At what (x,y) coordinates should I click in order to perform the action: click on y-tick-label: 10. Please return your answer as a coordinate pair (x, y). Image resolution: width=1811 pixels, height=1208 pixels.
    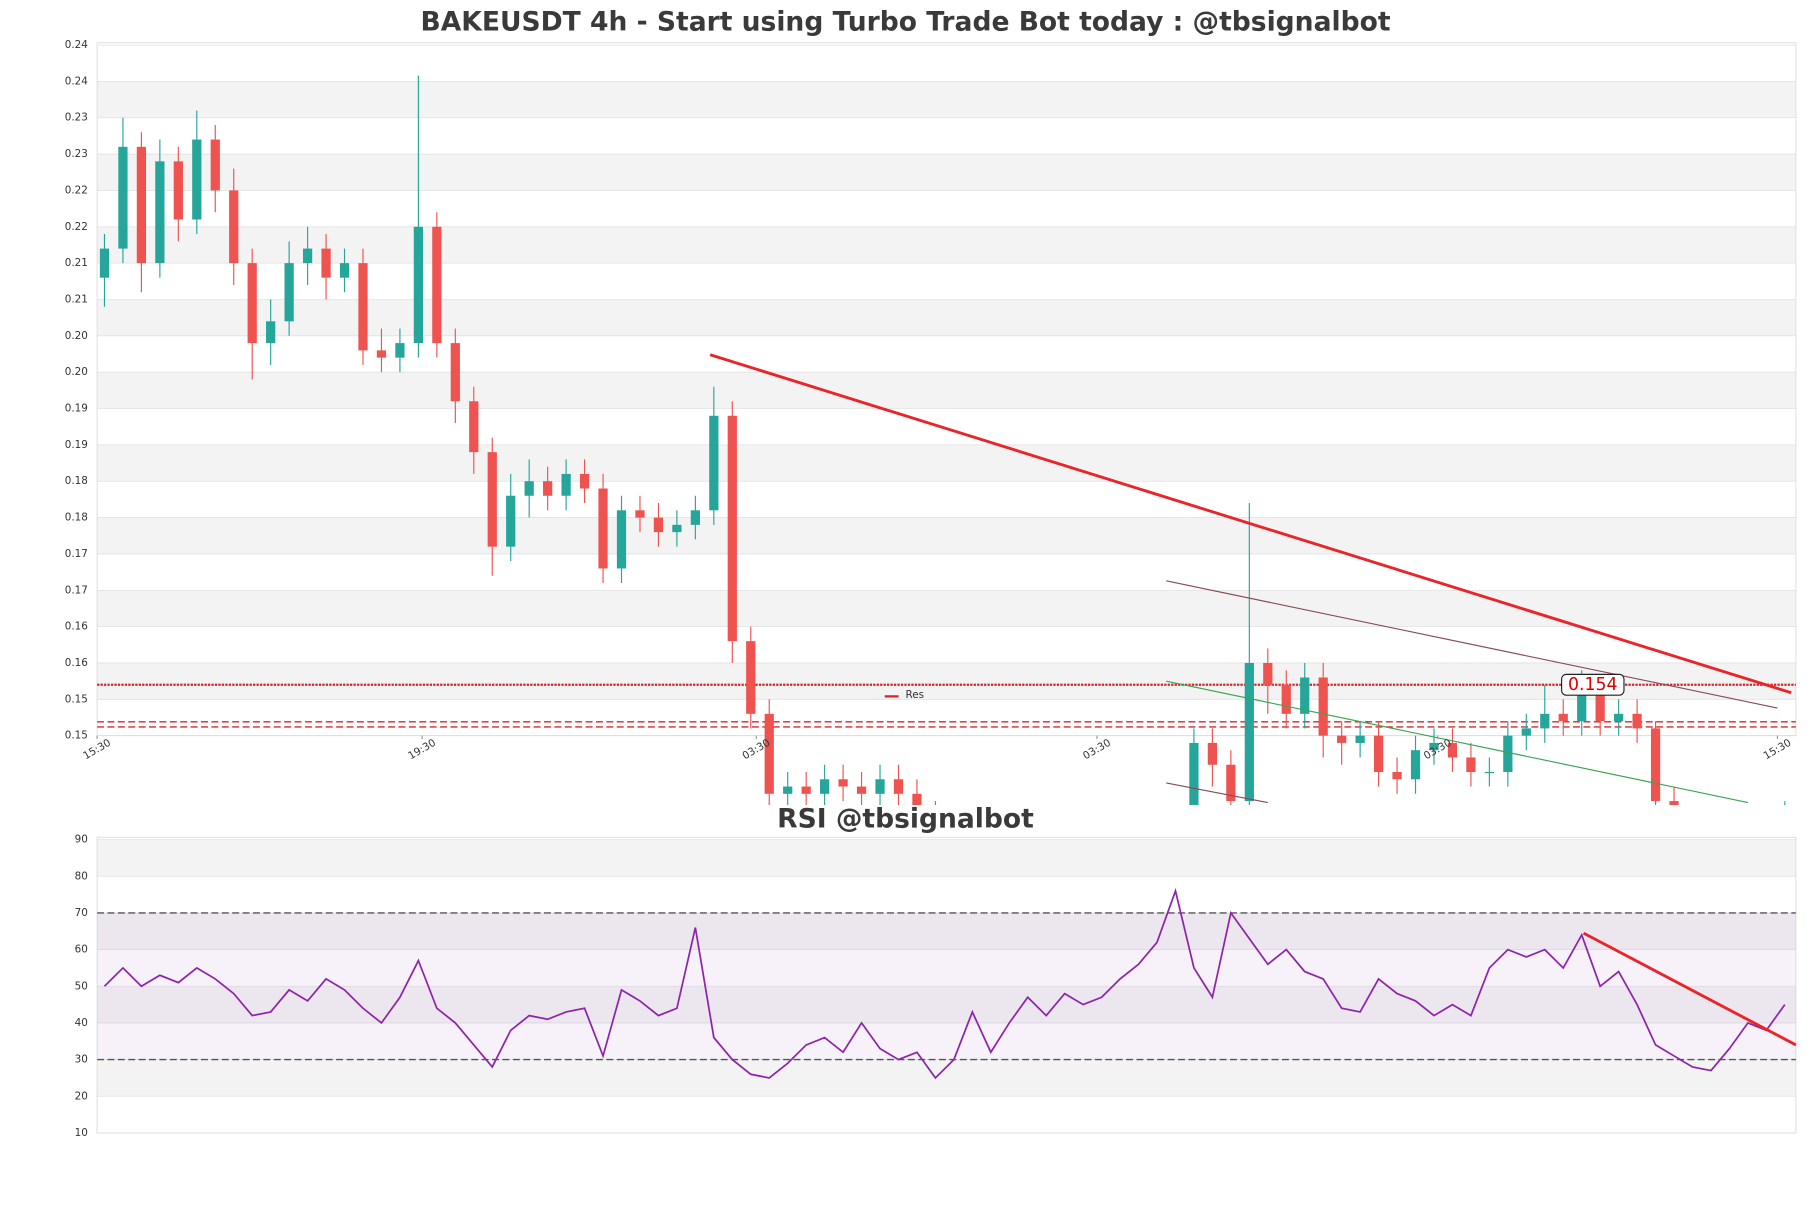
    Looking at the image, I should click on (81, 1133).